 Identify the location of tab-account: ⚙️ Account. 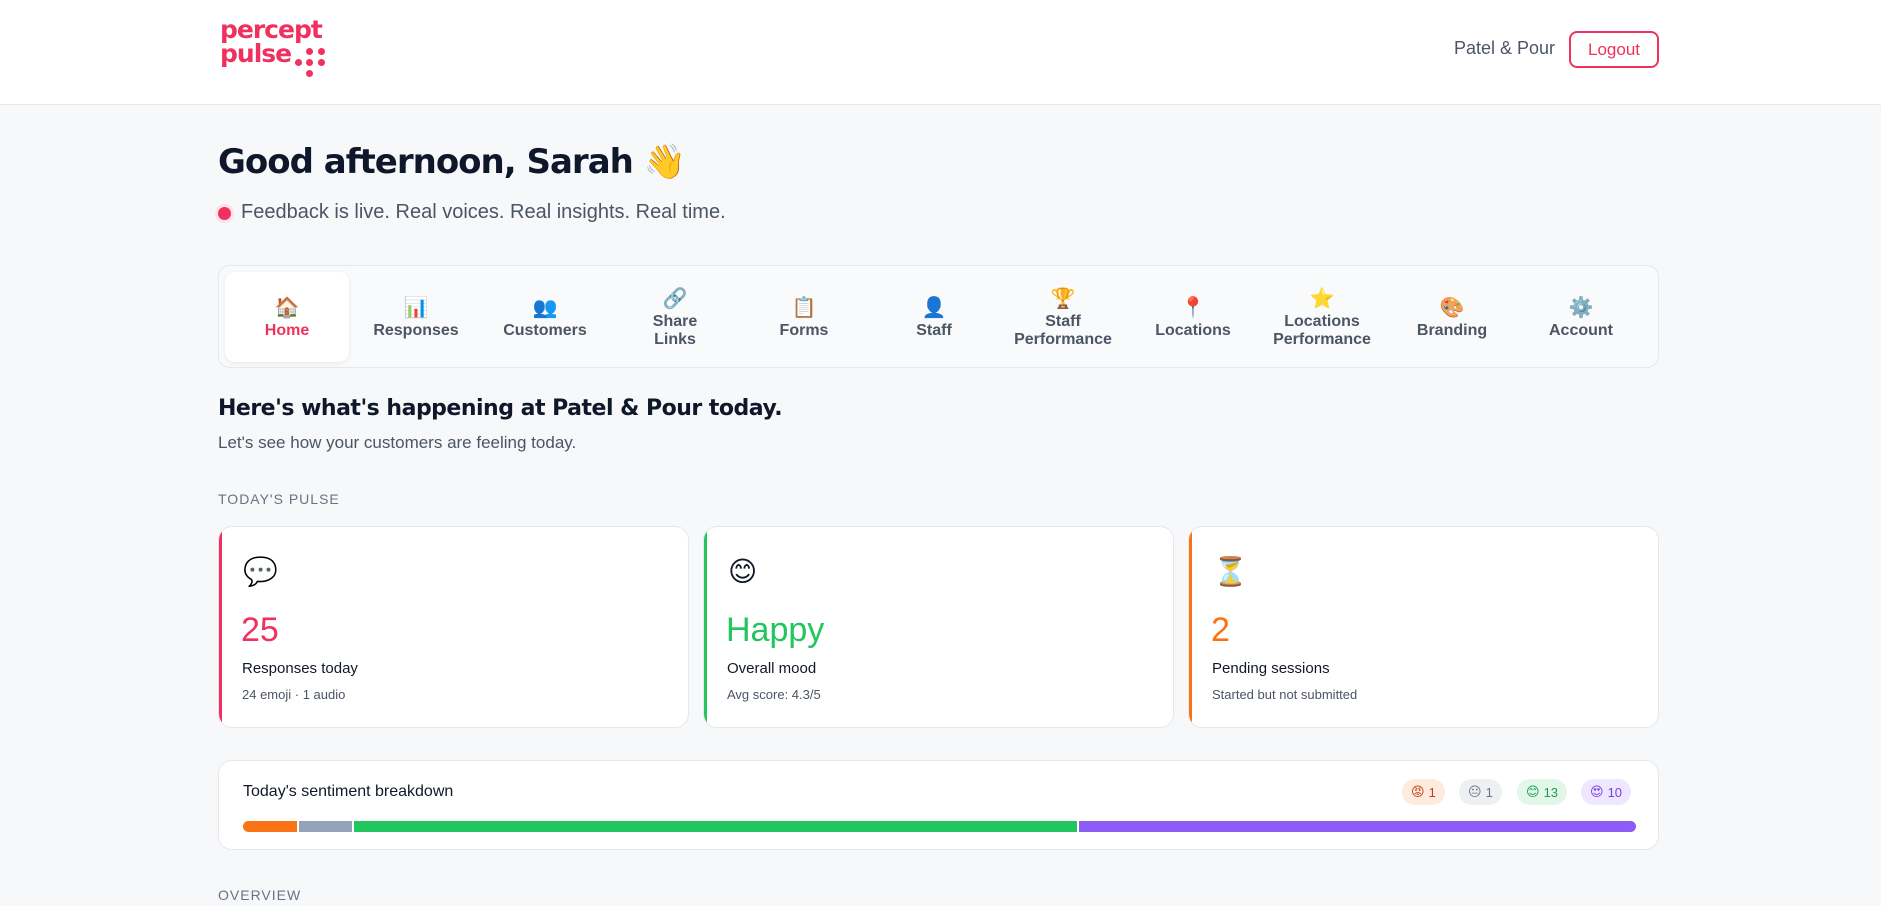
(1581, 317).